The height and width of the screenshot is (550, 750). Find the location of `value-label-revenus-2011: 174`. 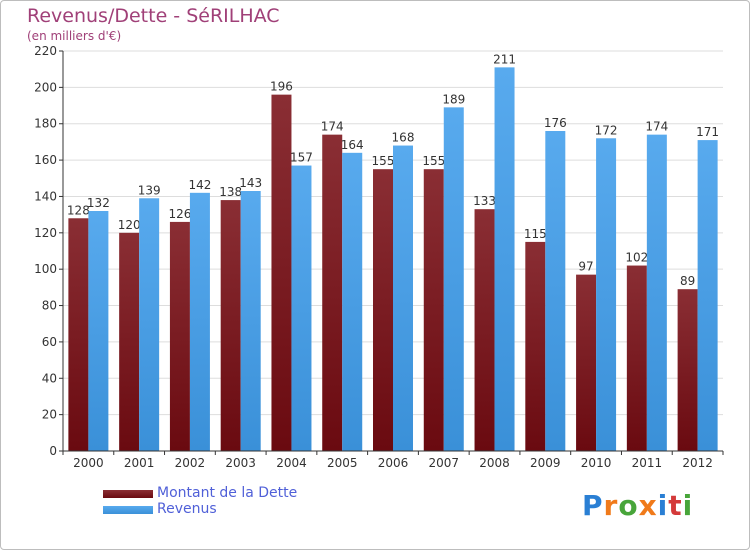

value-label-revenus-2011: 174 is located at coordinates (656, 127).